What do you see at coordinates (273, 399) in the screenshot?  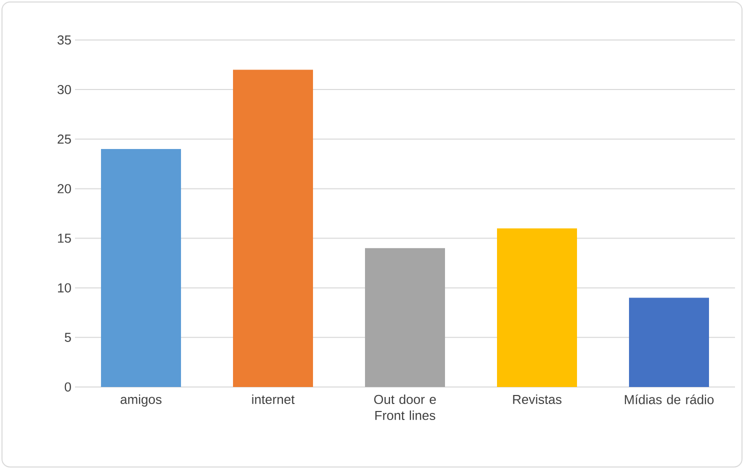 I see `x-tick-label: internet` at bounding box center [273, 399].